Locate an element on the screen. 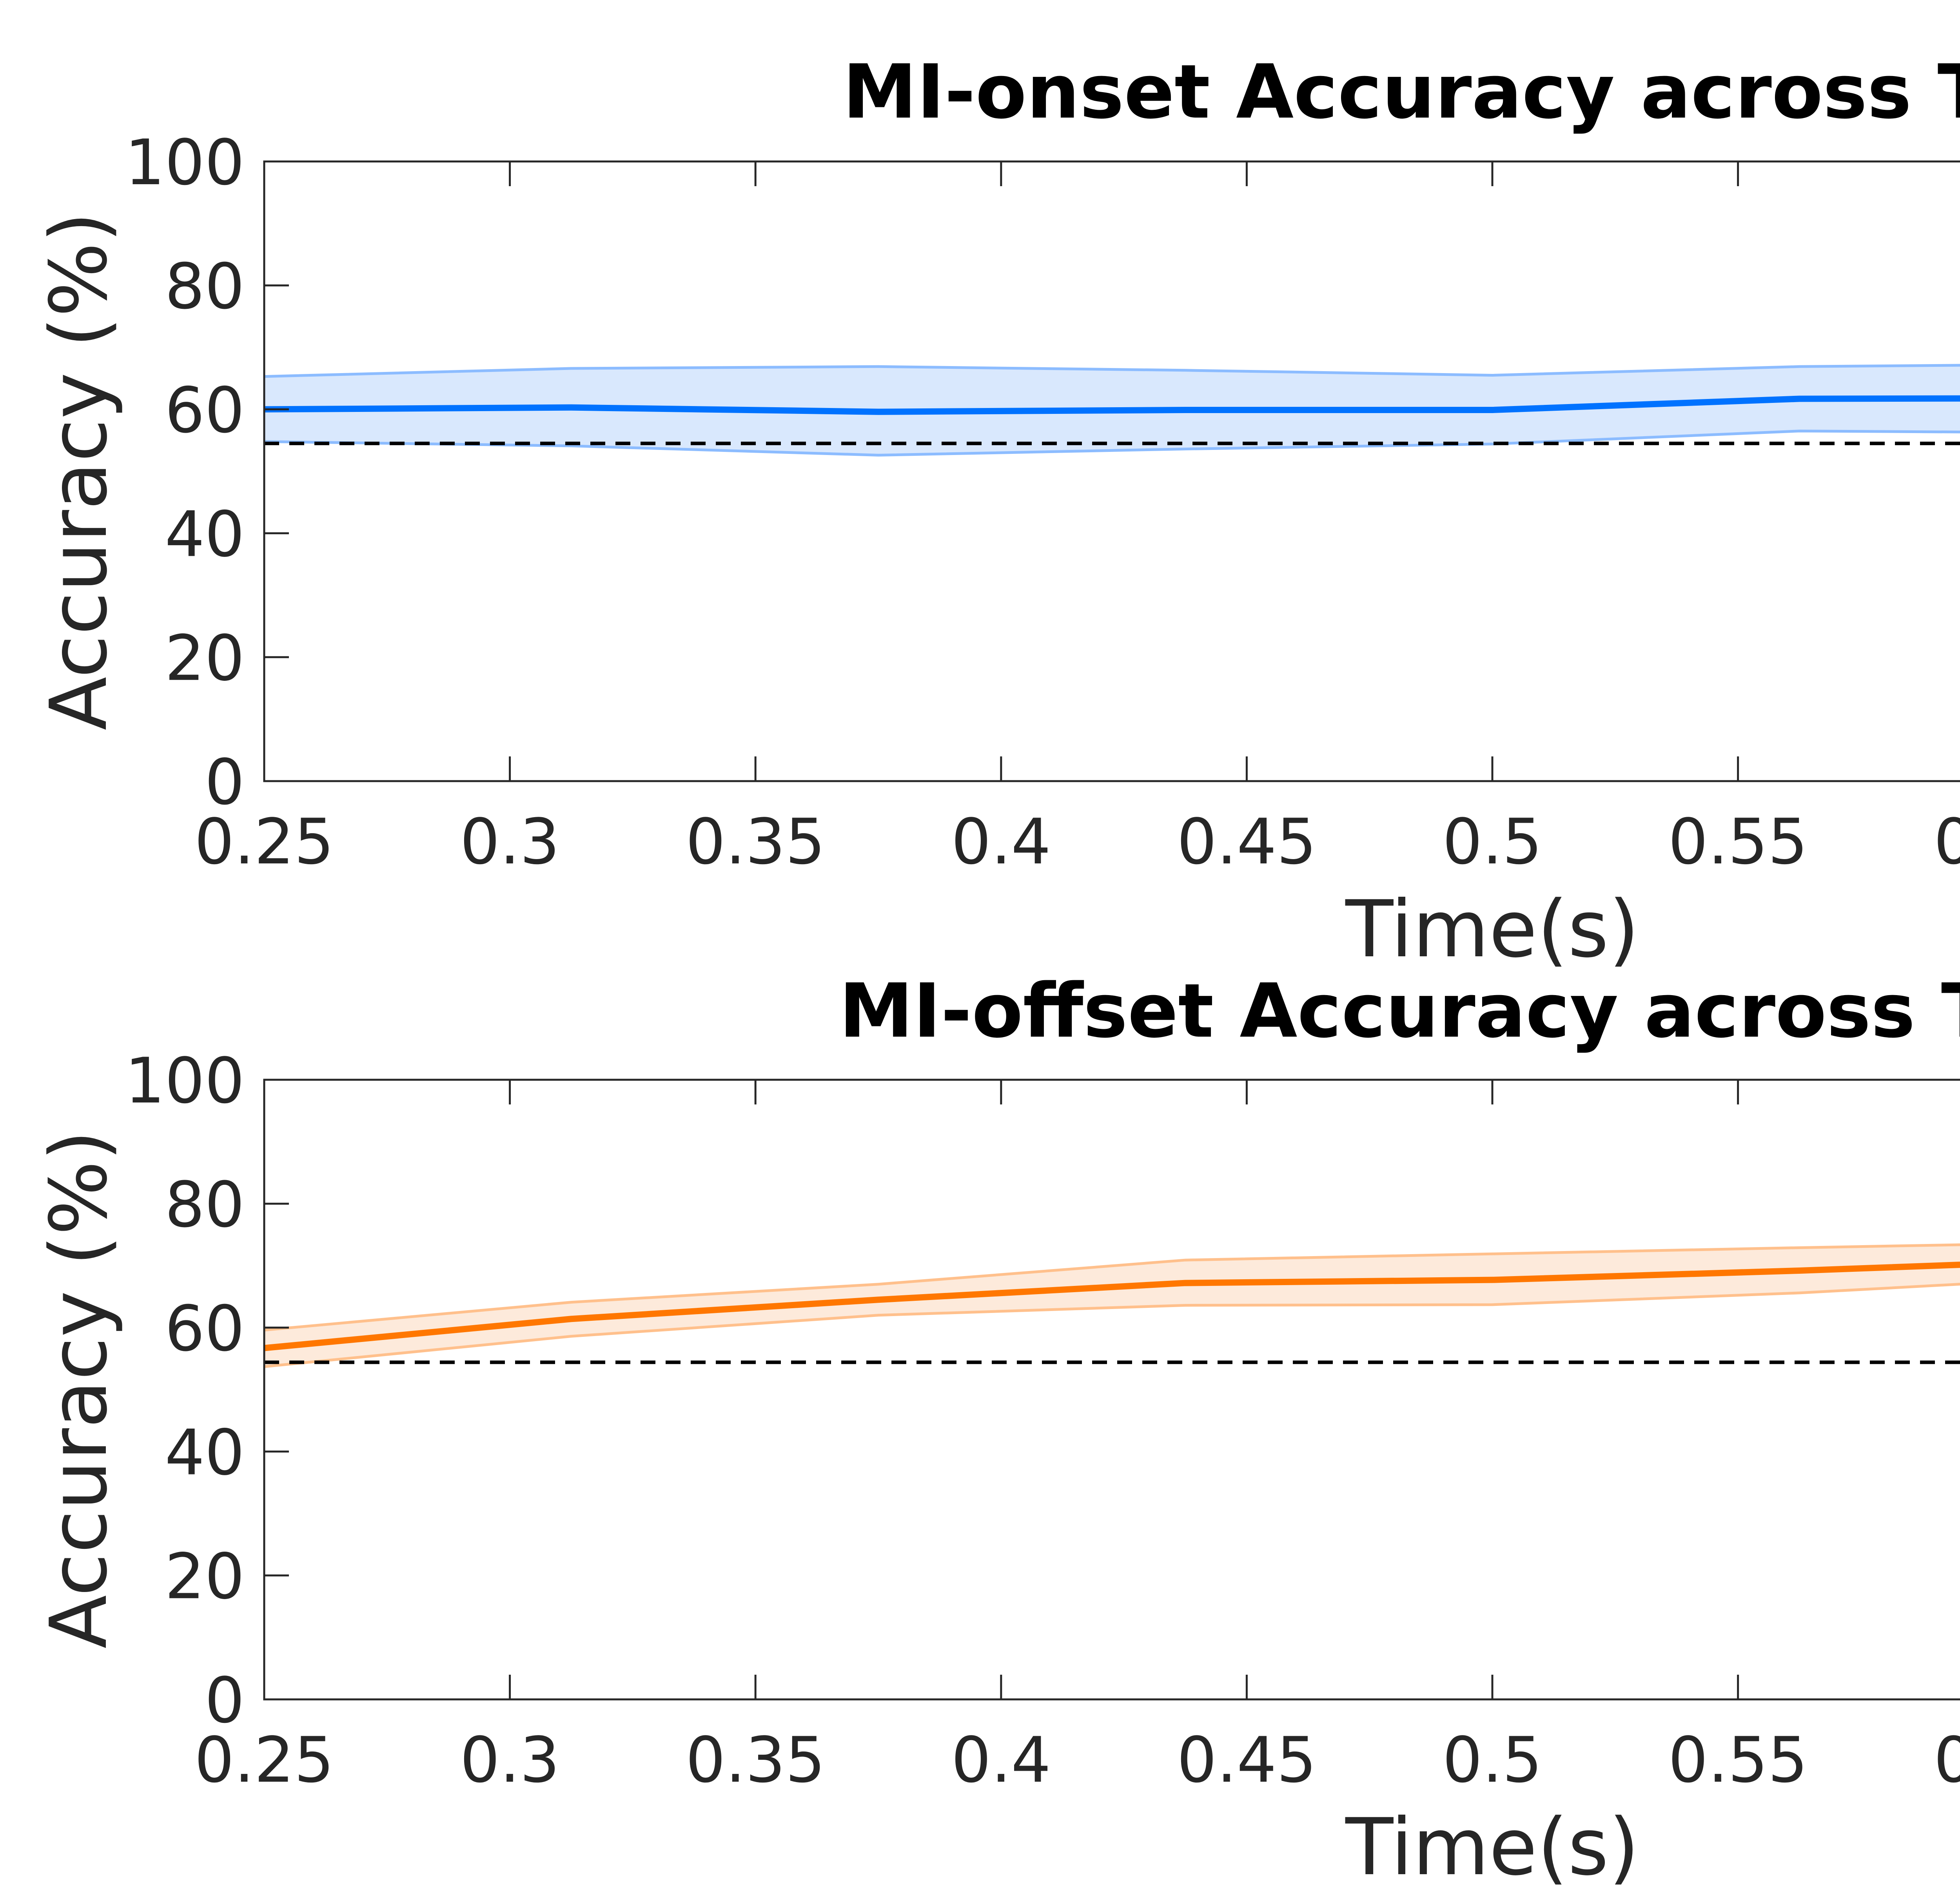  chart-title: MI-onset Accuracy across Time is located at coordinates (1401, 92).